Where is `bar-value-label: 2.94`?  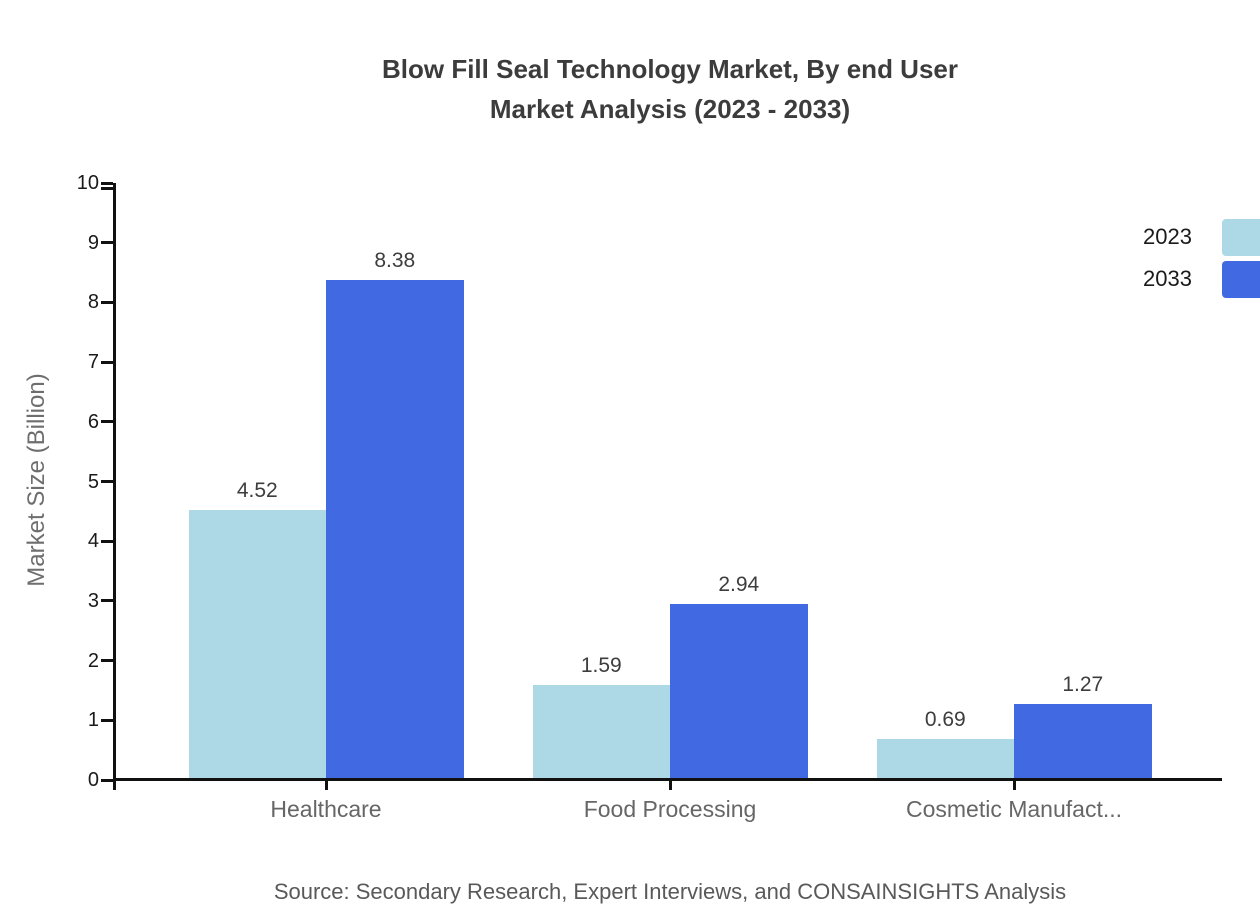 bar-value-label: 2.94 is located at coordinates (739, 585).